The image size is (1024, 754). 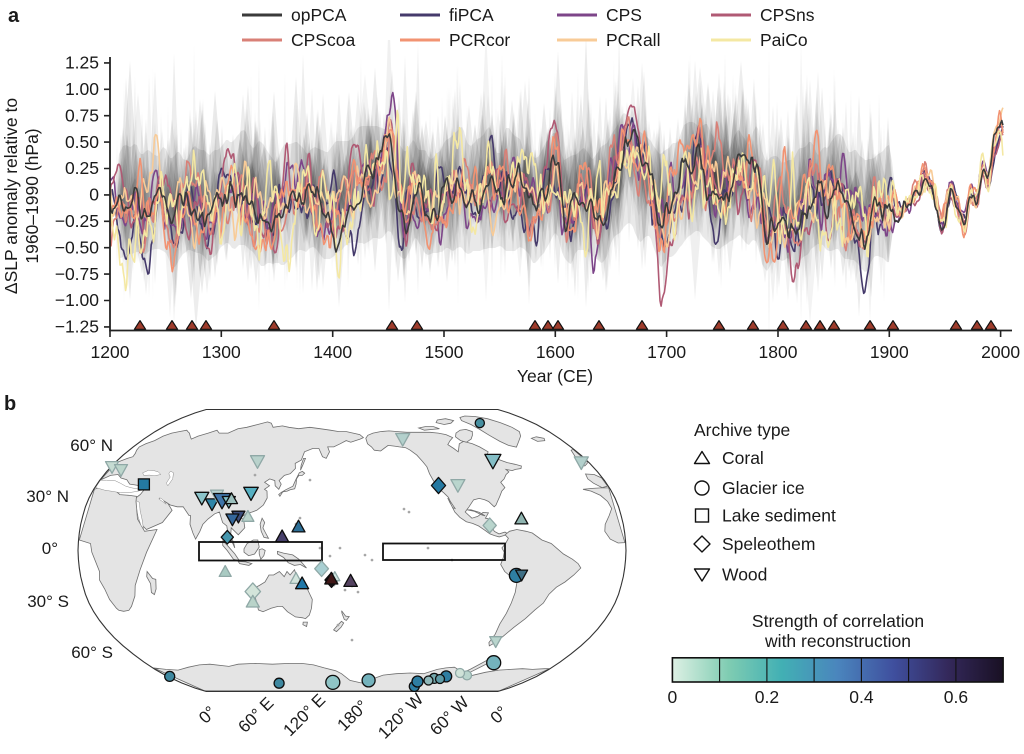 I want to click on svg-text: opPCA, so click(x=319, y=15).